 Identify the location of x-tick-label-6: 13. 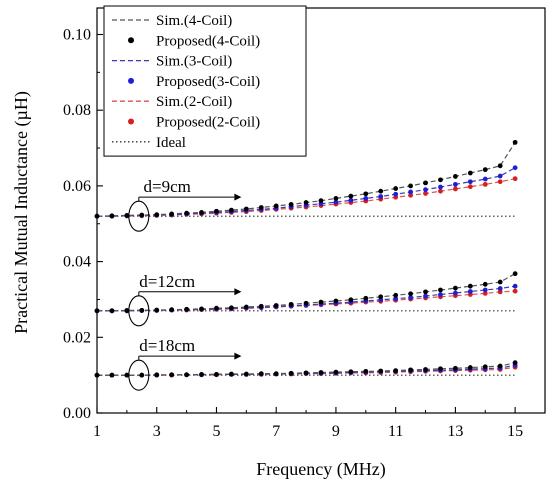
(455, 431).